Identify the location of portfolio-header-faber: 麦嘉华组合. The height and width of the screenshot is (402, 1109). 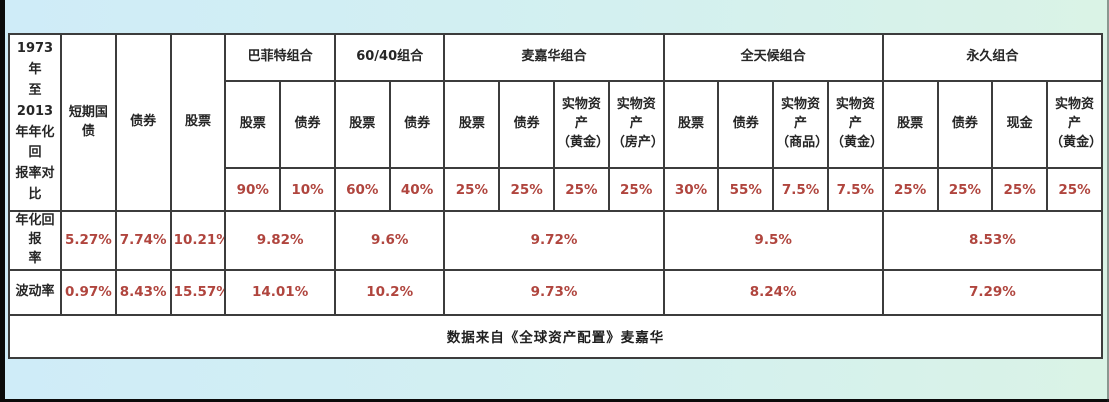
(554, 57).